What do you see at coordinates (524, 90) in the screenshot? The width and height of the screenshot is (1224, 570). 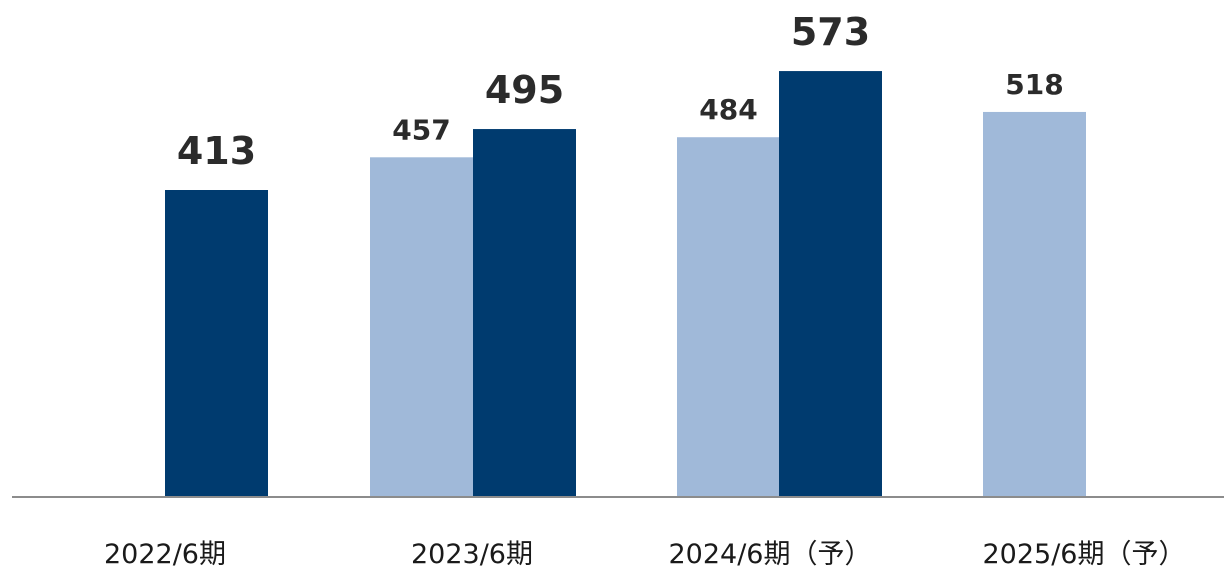 I see `data-label-1-series-1: 495` at bounding box center [524, 90].